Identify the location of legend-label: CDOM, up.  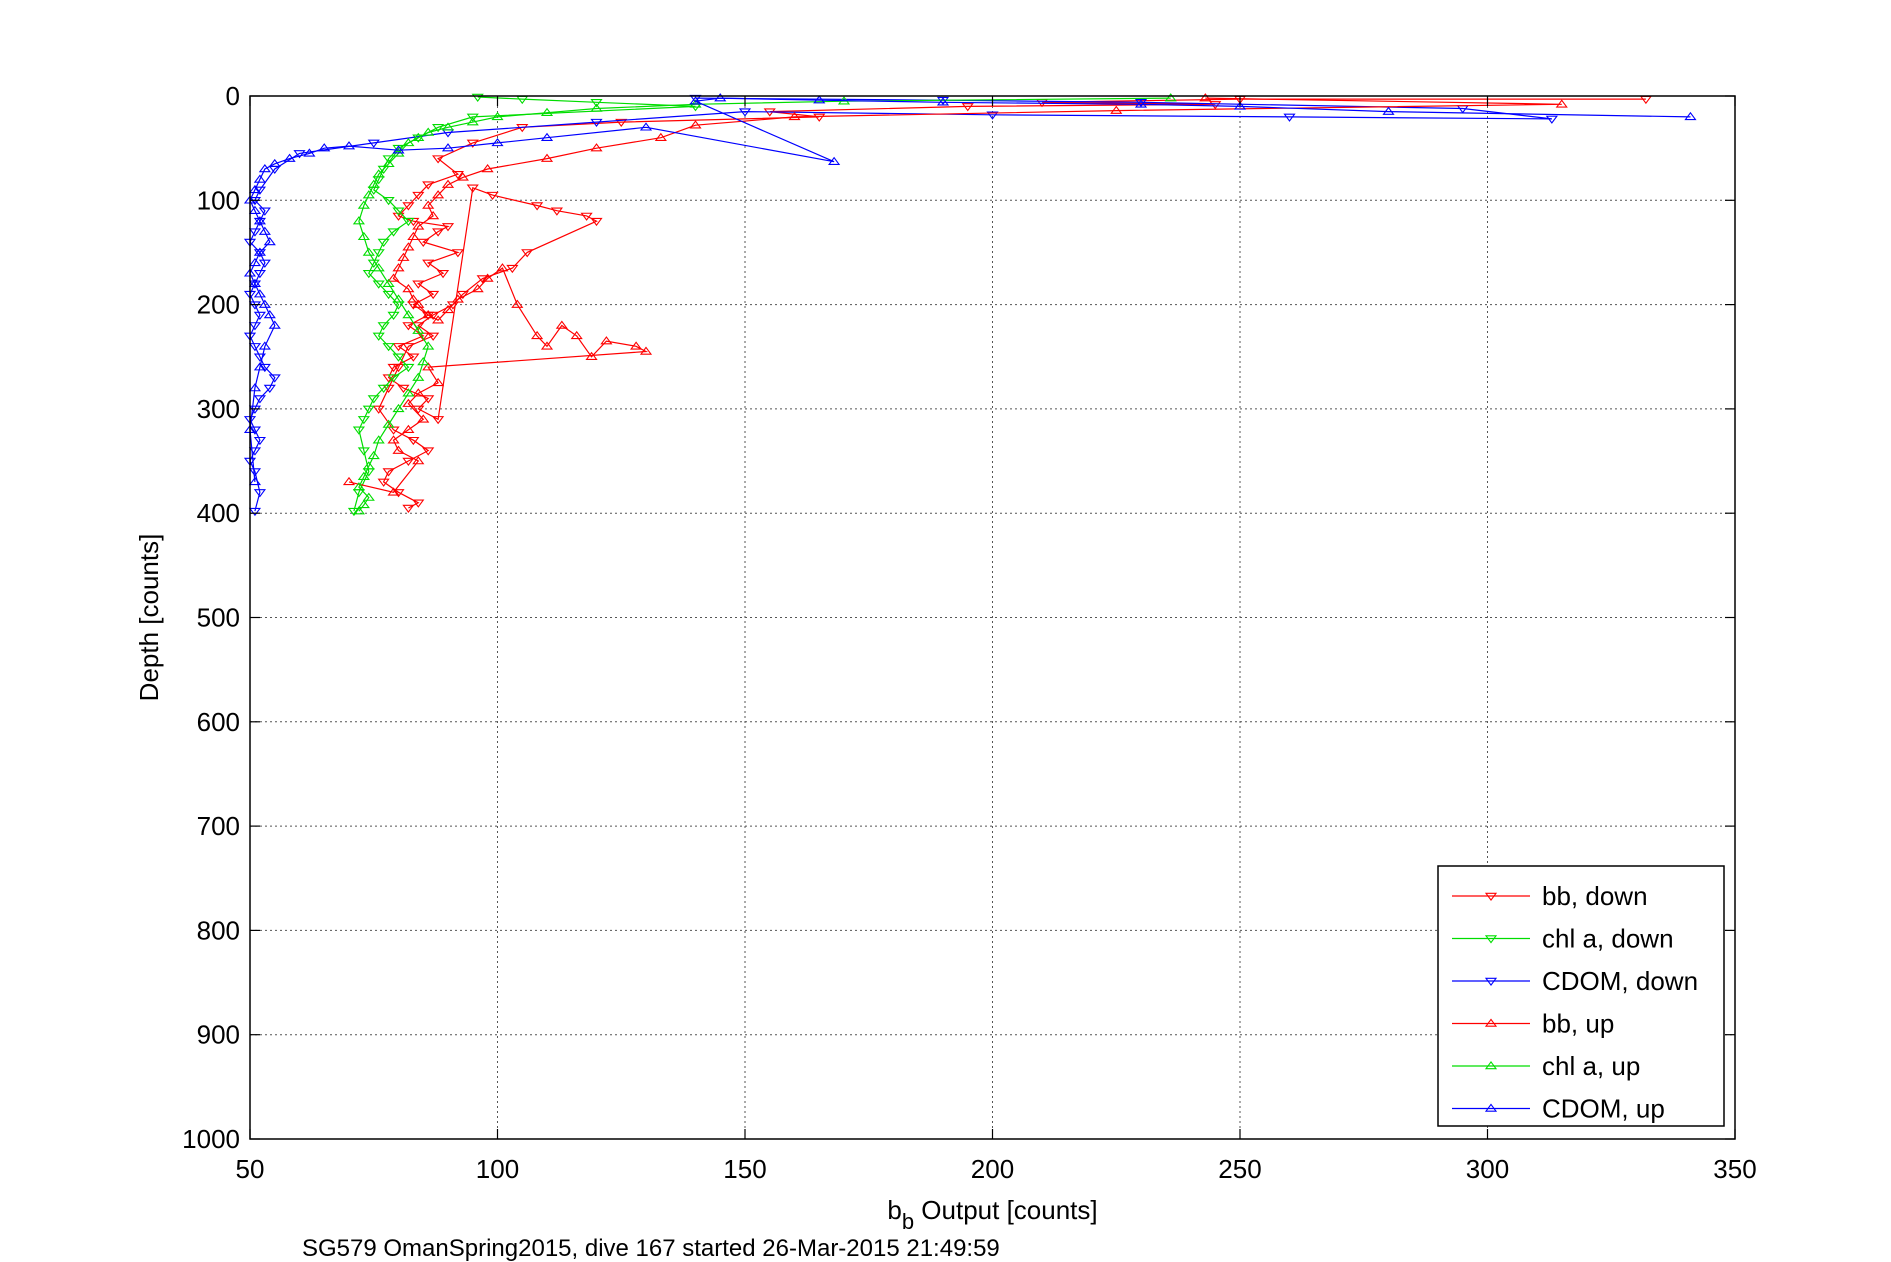
(1603, 1109).